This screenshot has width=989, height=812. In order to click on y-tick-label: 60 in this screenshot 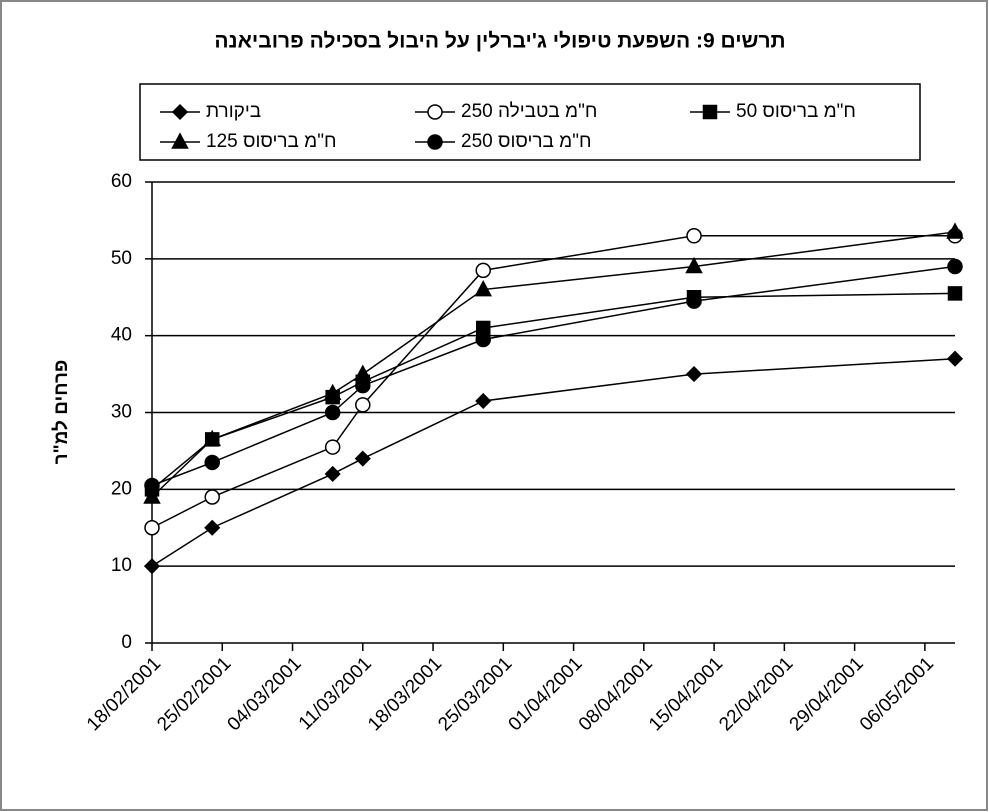, I will do `click(121, 181)`.